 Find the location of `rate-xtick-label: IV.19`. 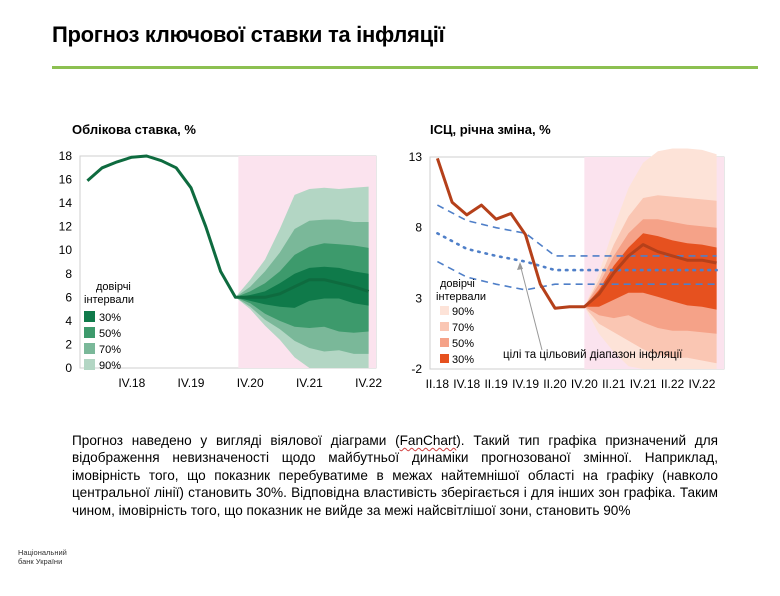

rate-xtick-label: IV.19 is located at coordinates (191, 383).